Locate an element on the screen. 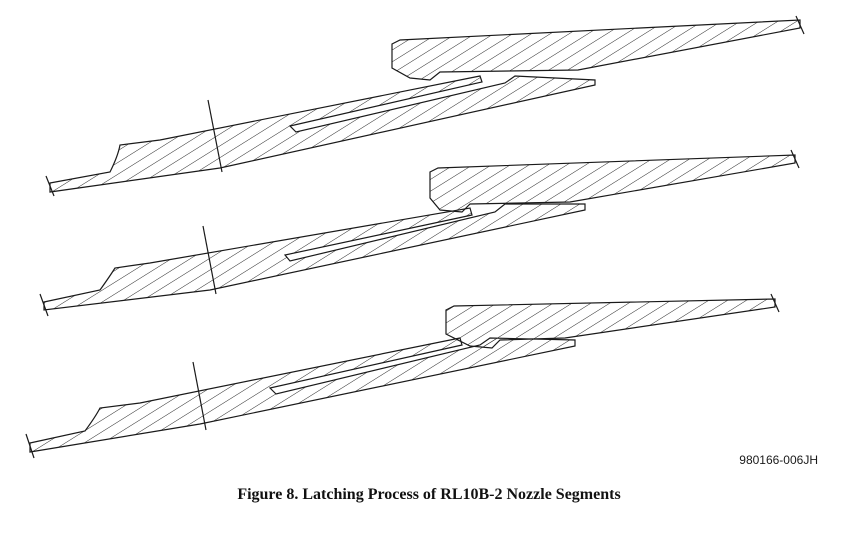 This screenshot has width=858, height=539. stage-2-break-right is located at coordinates (795, 159).